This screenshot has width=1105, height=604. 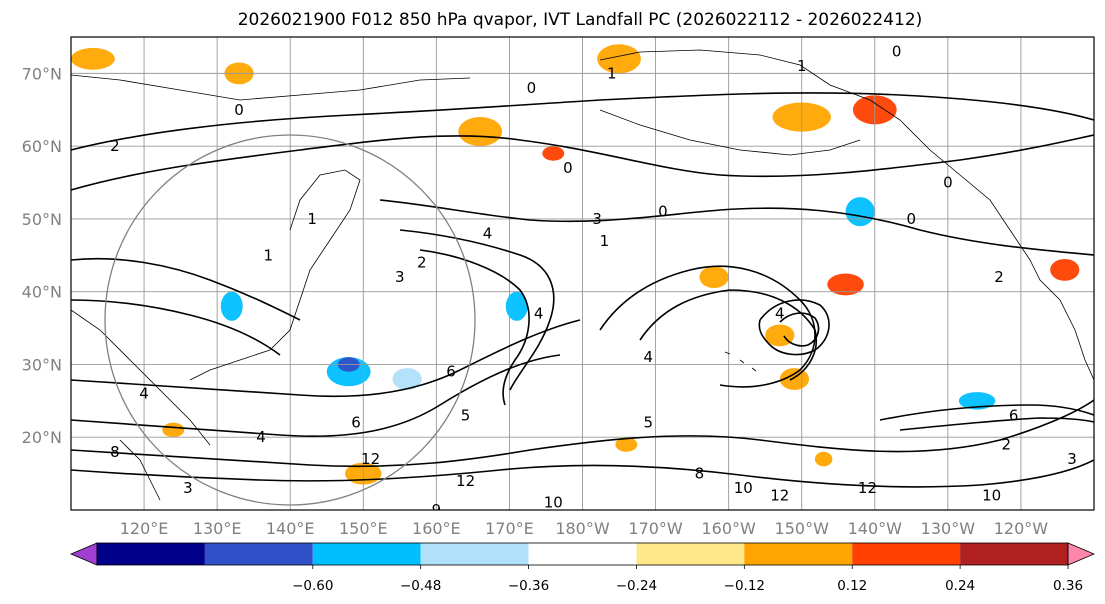 I want to click on coastline-aleutians, so click(x=730, y=132).